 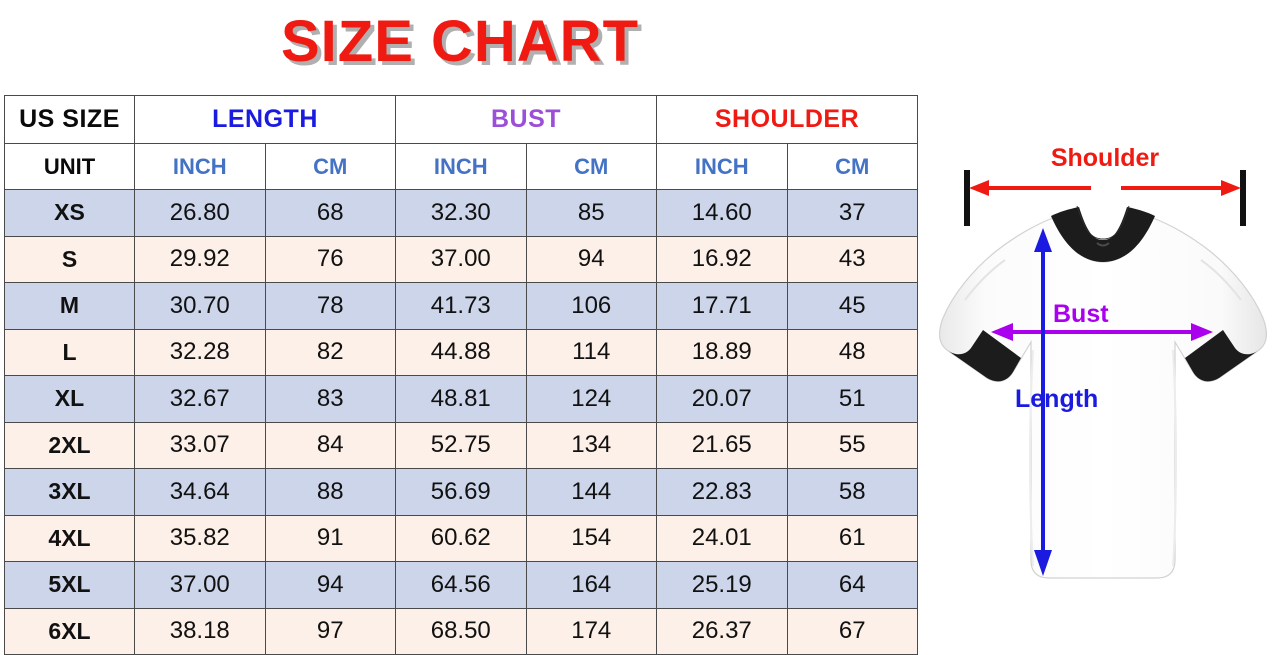 I want to click on table-row: 4XL 35.82 91 60.62 154 24.01 61, so click(x=461, y=538).